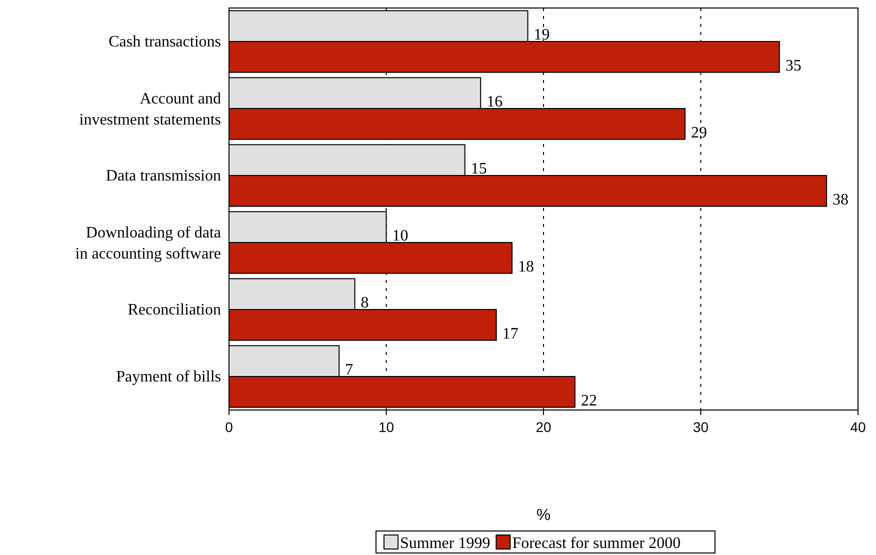 The height and width of the screenshot is (555, 876). What do you see at coordinates (840, 199) in the screenshot?
I see `data-label: 38` at bounding box center [840, 199].